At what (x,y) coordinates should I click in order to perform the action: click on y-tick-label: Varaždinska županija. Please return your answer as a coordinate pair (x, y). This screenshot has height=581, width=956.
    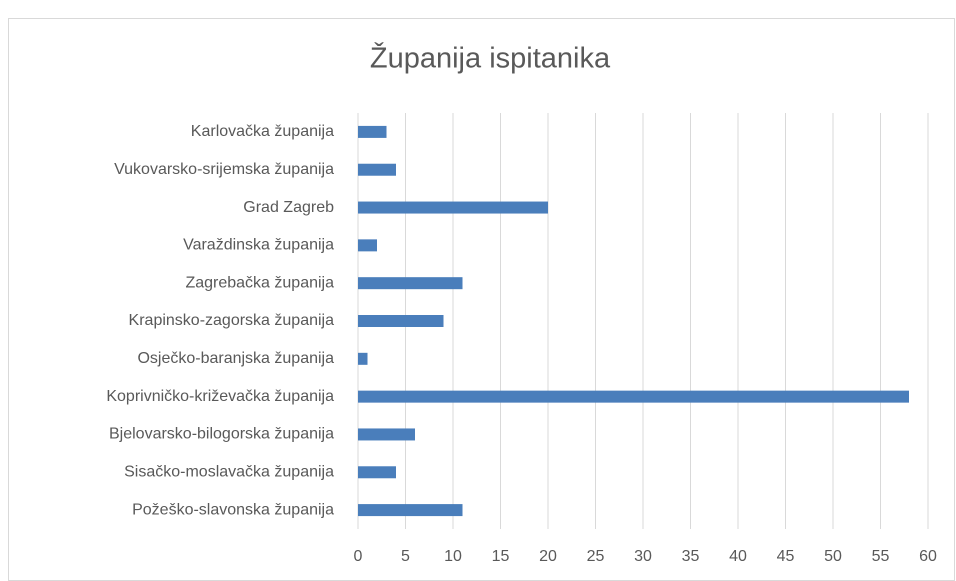
    Looking at the image, I should click on (258, 245).